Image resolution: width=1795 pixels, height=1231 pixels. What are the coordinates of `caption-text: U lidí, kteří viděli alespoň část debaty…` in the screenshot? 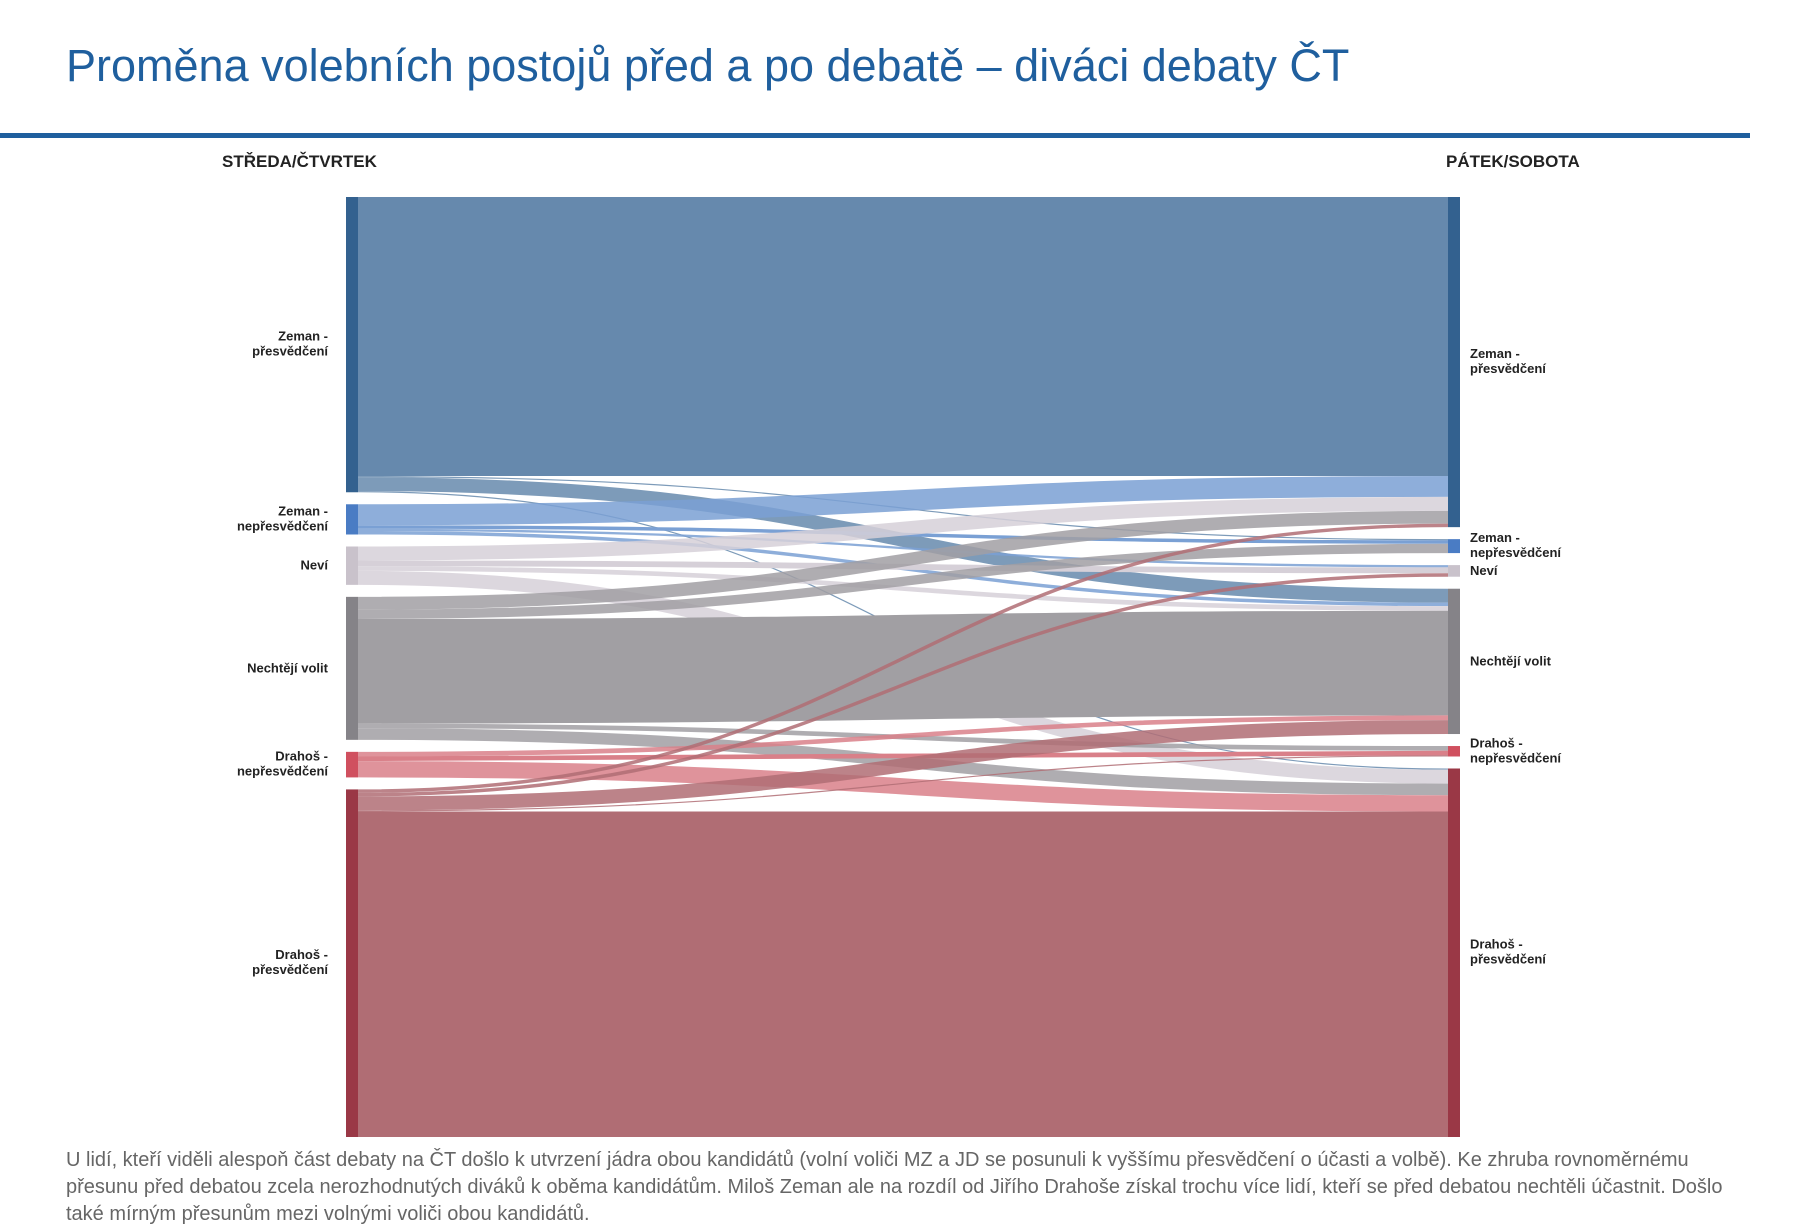 It's located at (894, 1187).